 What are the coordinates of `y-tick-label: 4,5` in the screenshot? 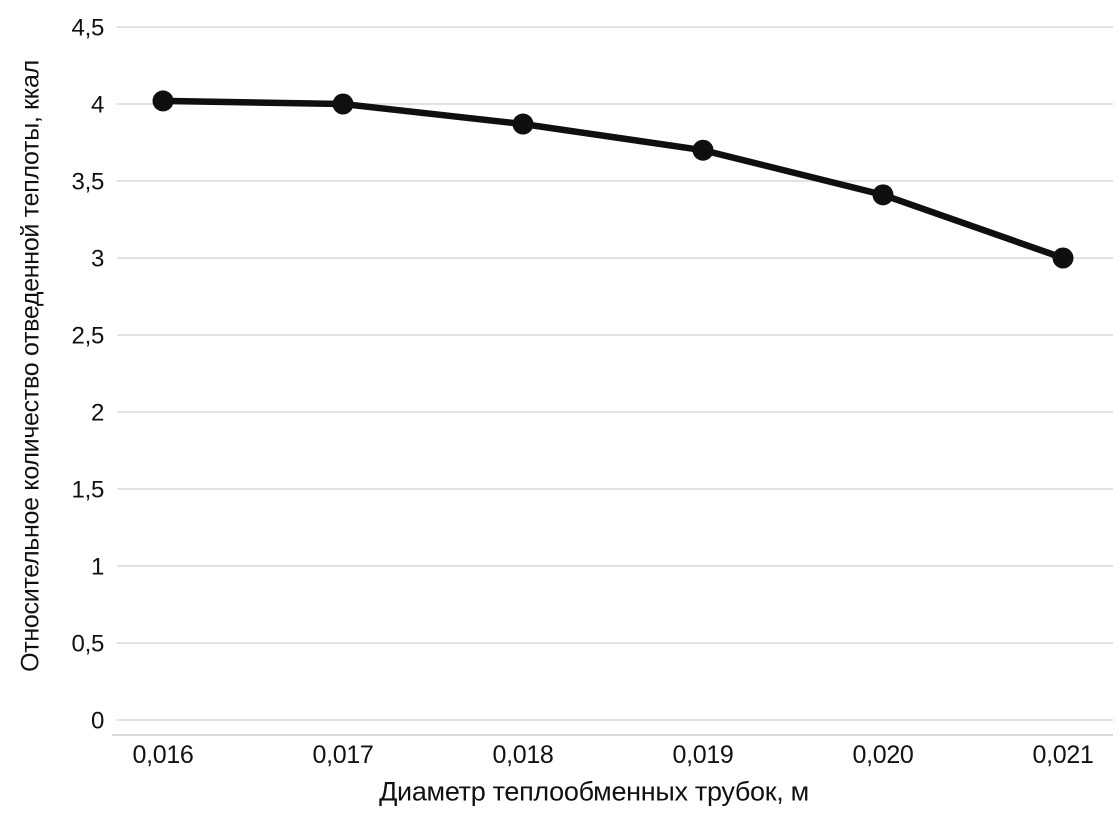 It's located at (88, 27).